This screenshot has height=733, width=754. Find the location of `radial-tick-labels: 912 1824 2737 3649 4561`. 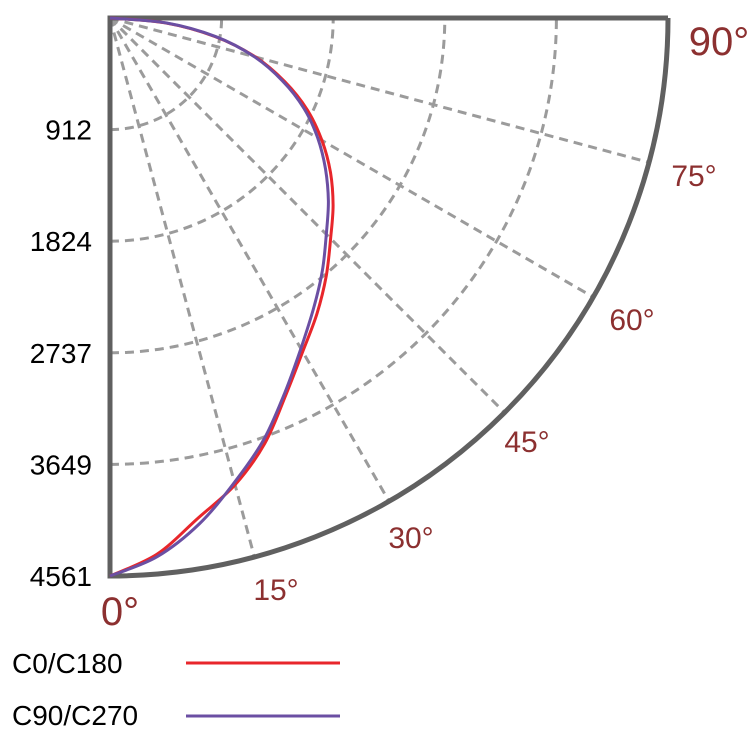

radial-tick-labels: 912 1824 2737 3649 4561 is located at coordinates (61, 353).